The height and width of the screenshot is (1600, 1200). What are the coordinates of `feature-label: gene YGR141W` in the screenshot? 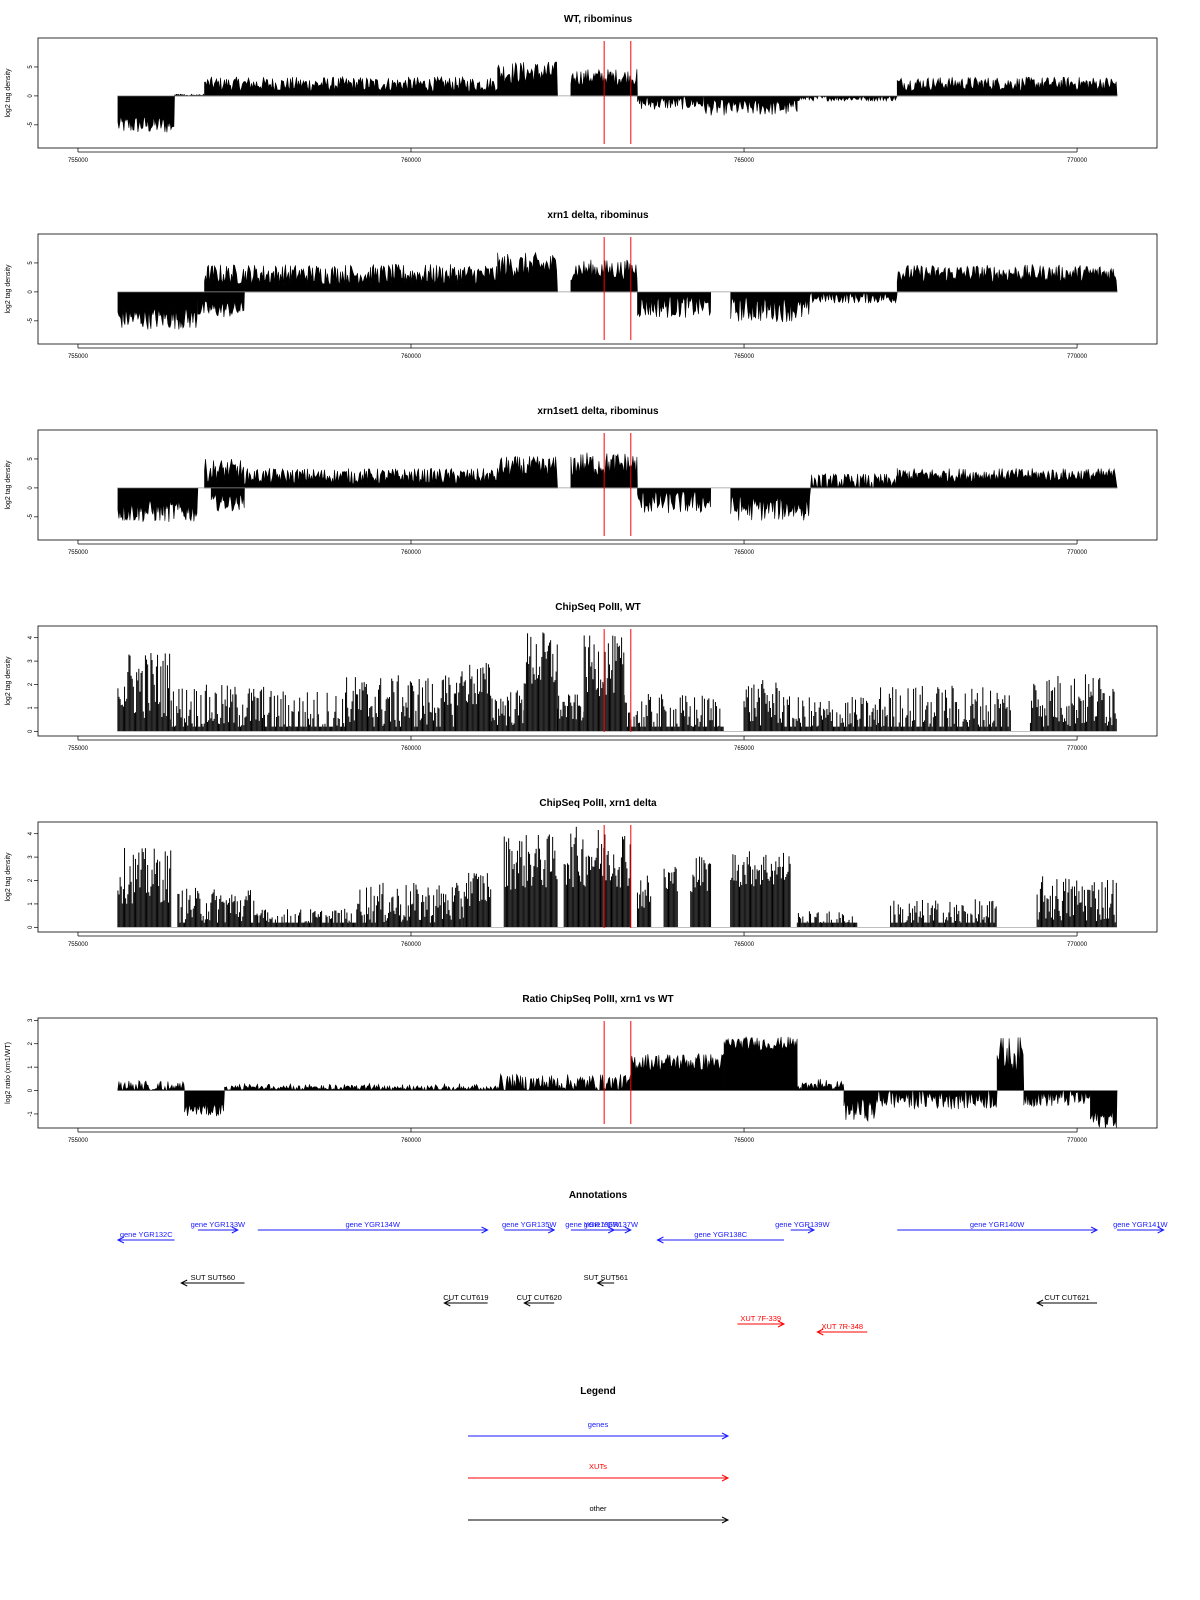 It's located at (1140, 1224).